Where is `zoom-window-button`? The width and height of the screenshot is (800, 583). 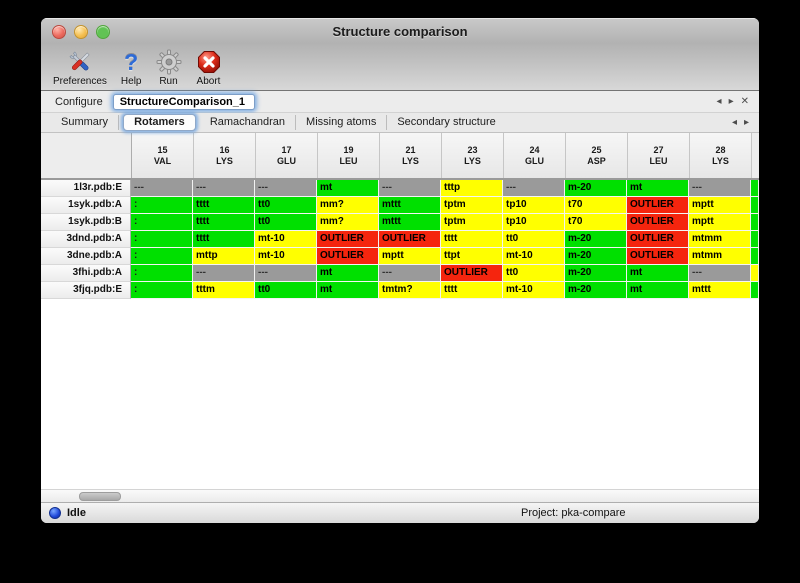
zoom-window-button is located at coordinates (103, 32).